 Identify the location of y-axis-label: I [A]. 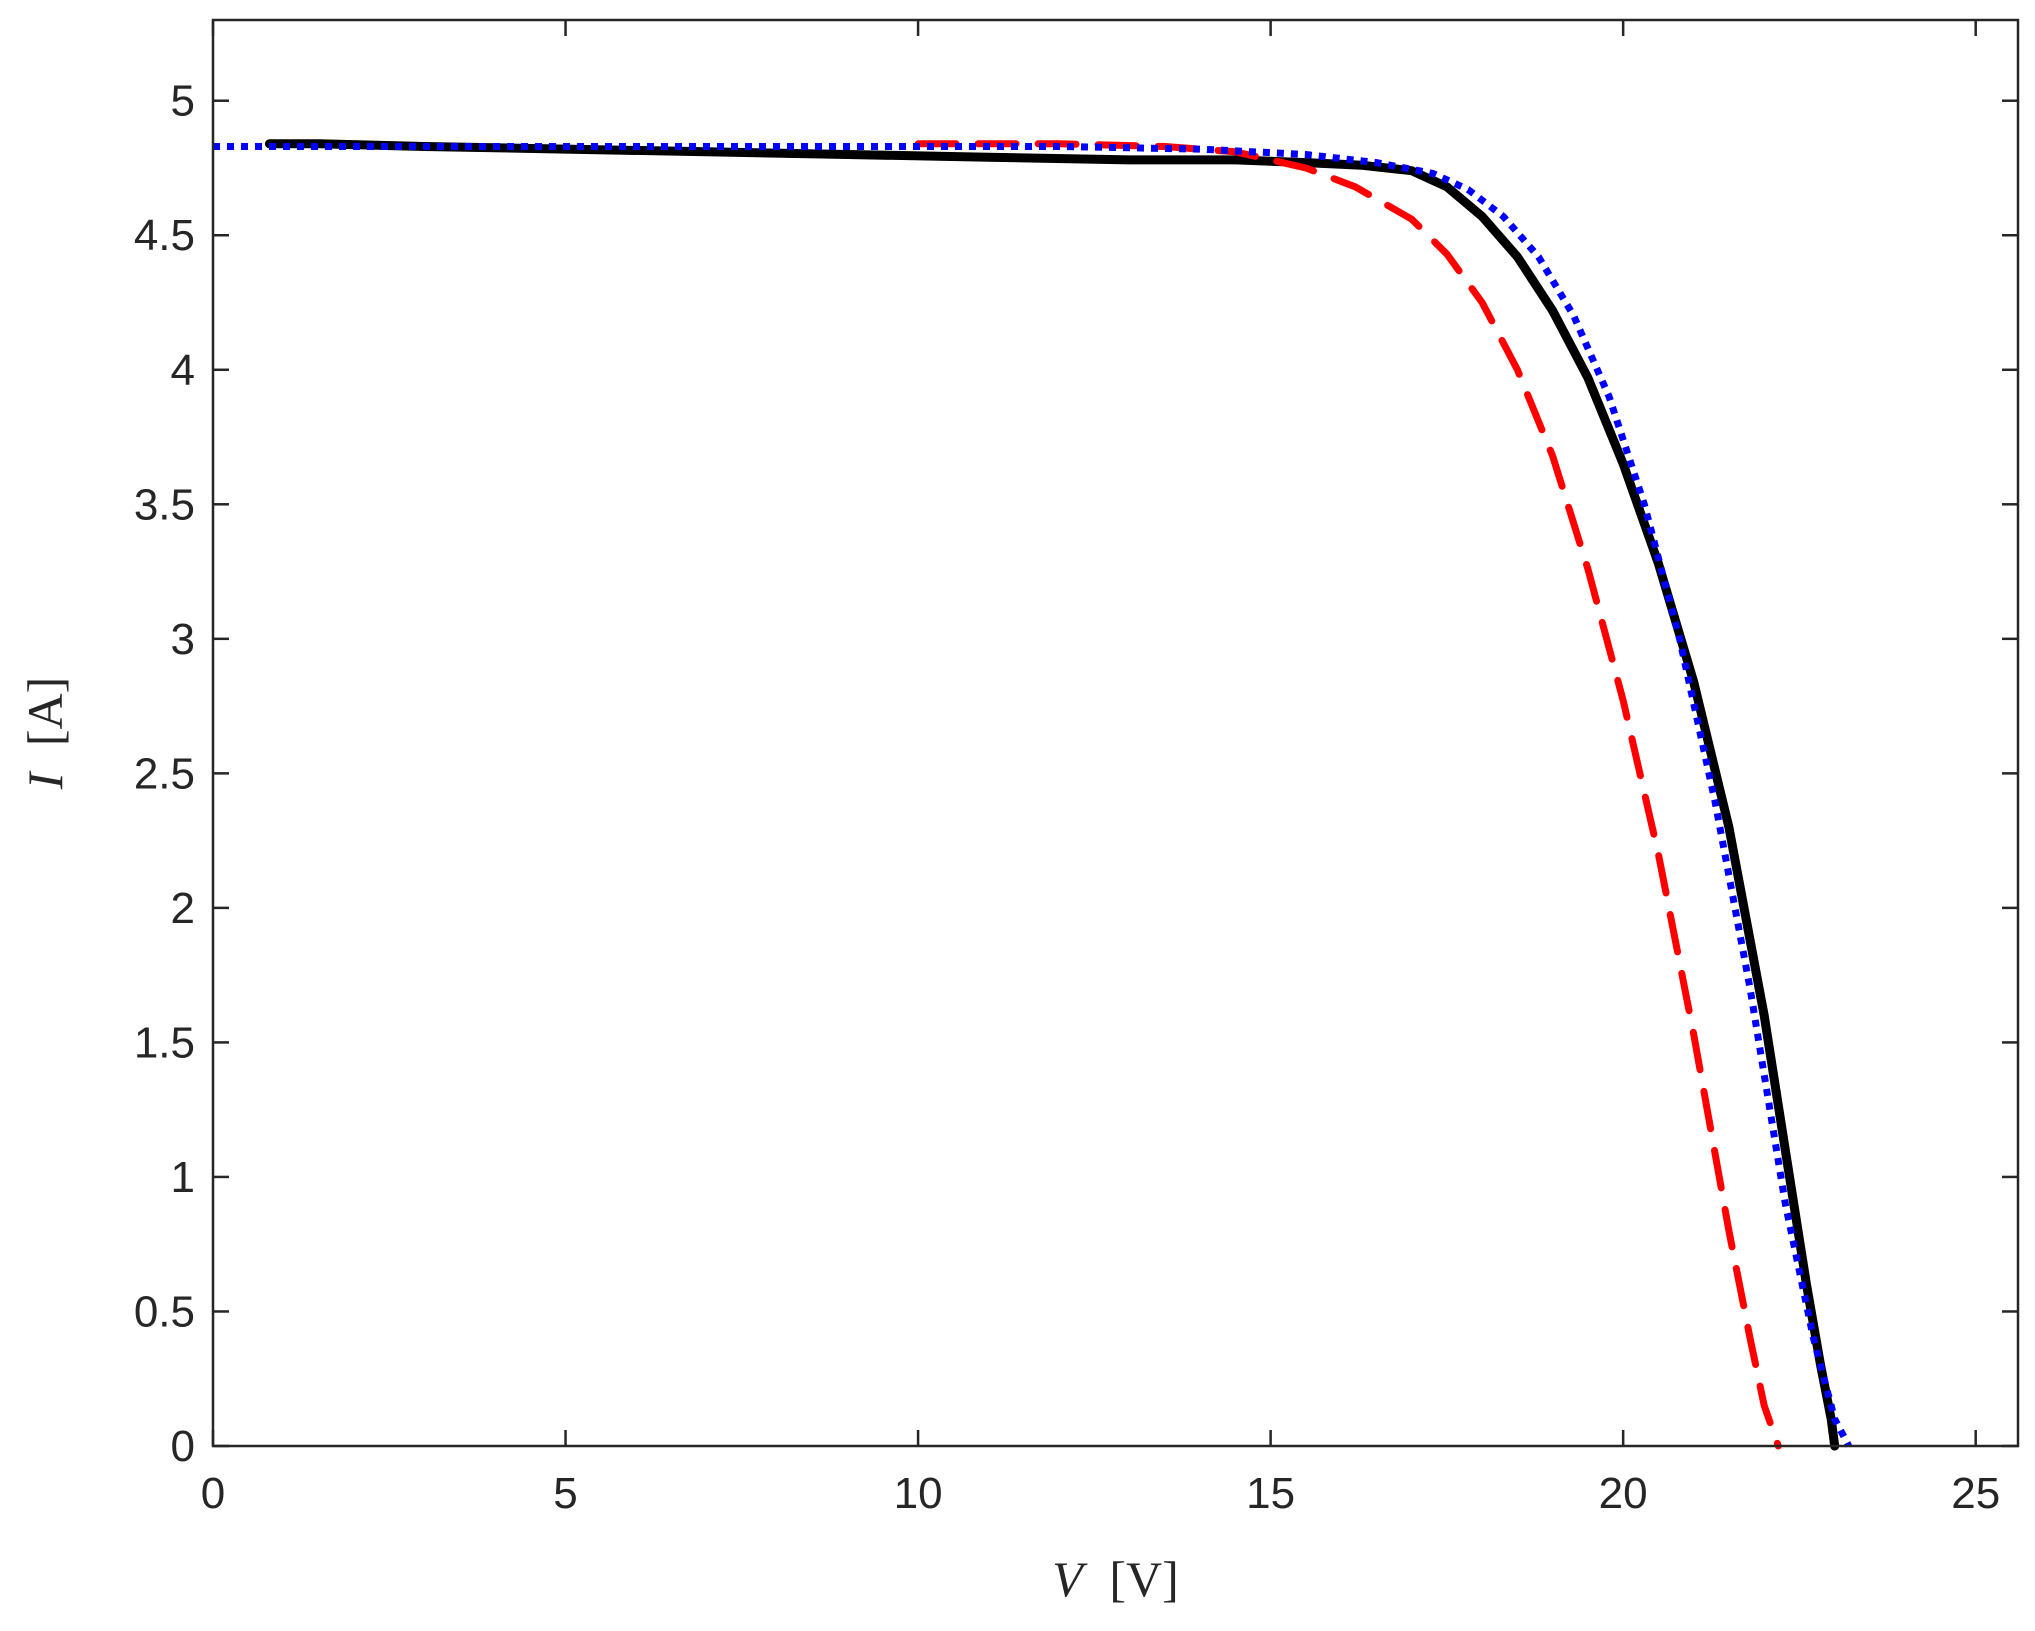
(45, 734).